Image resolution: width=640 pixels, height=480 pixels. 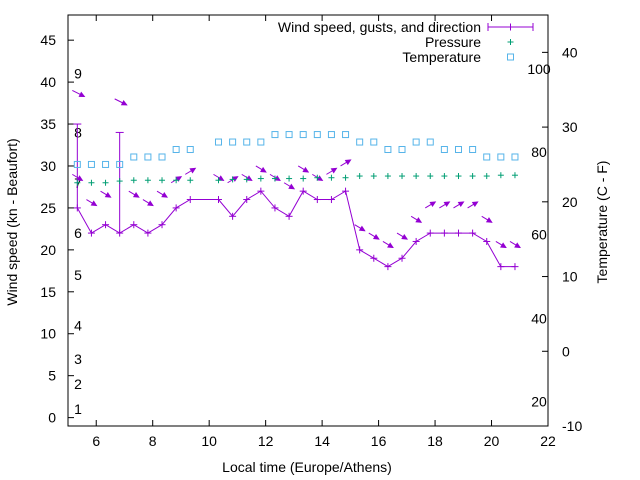 What do you see at coordinates (48, 40) in the screenshot?
I see `y-tick-label: 45` at bounding box center [48, 40].